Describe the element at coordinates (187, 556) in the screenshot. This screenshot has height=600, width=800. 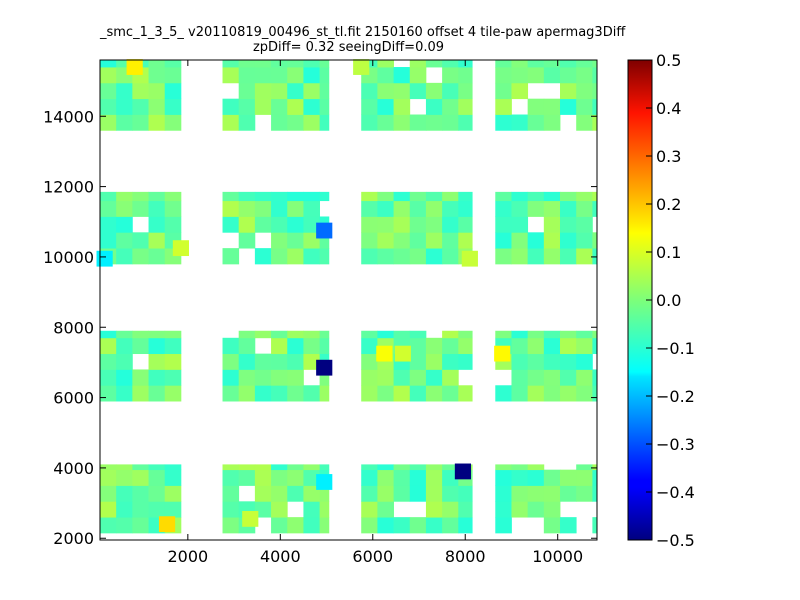
I see `x-tick-label: 2000` at that location.